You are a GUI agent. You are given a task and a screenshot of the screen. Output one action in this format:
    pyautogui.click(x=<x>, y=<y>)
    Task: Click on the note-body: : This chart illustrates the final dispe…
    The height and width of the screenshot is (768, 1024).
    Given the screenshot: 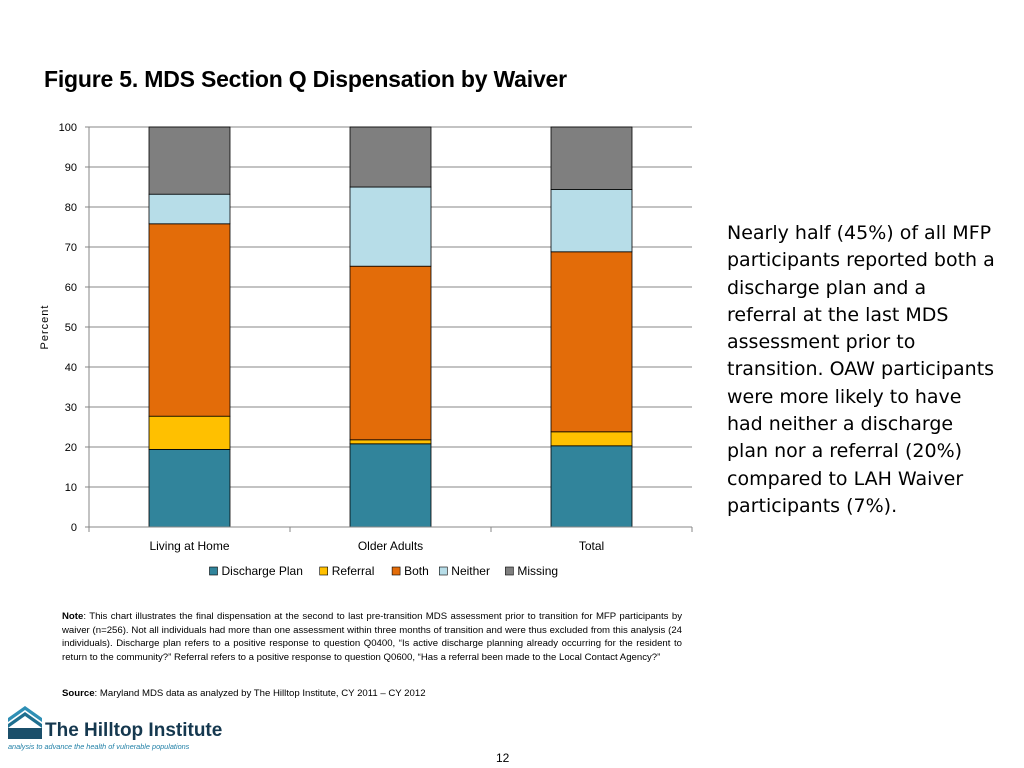 What is the action you would take?
    pyautogui.click(x=372, y=637)
    